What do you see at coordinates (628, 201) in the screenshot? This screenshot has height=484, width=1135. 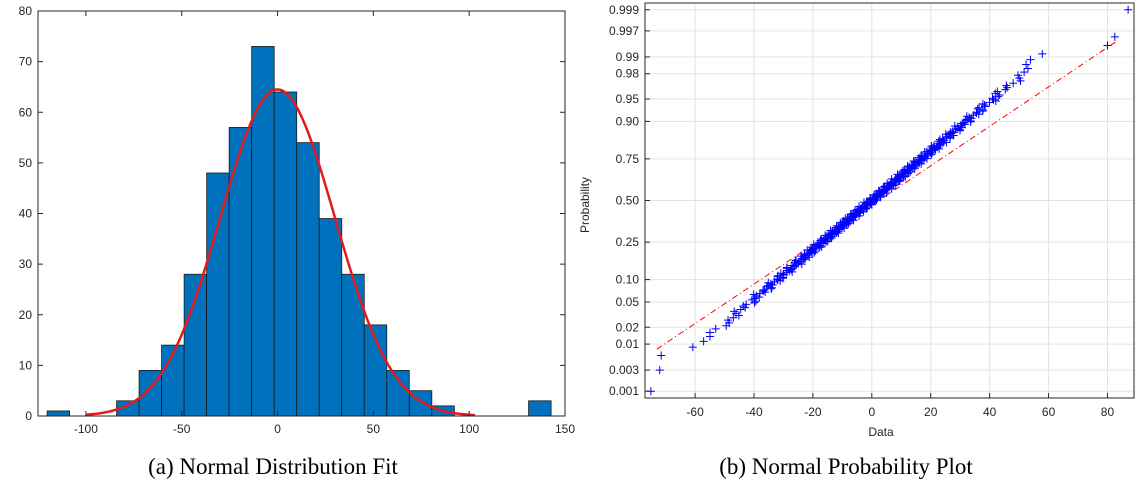 I see `y-tick-label: 0.50` at bounding box center [628, 201].